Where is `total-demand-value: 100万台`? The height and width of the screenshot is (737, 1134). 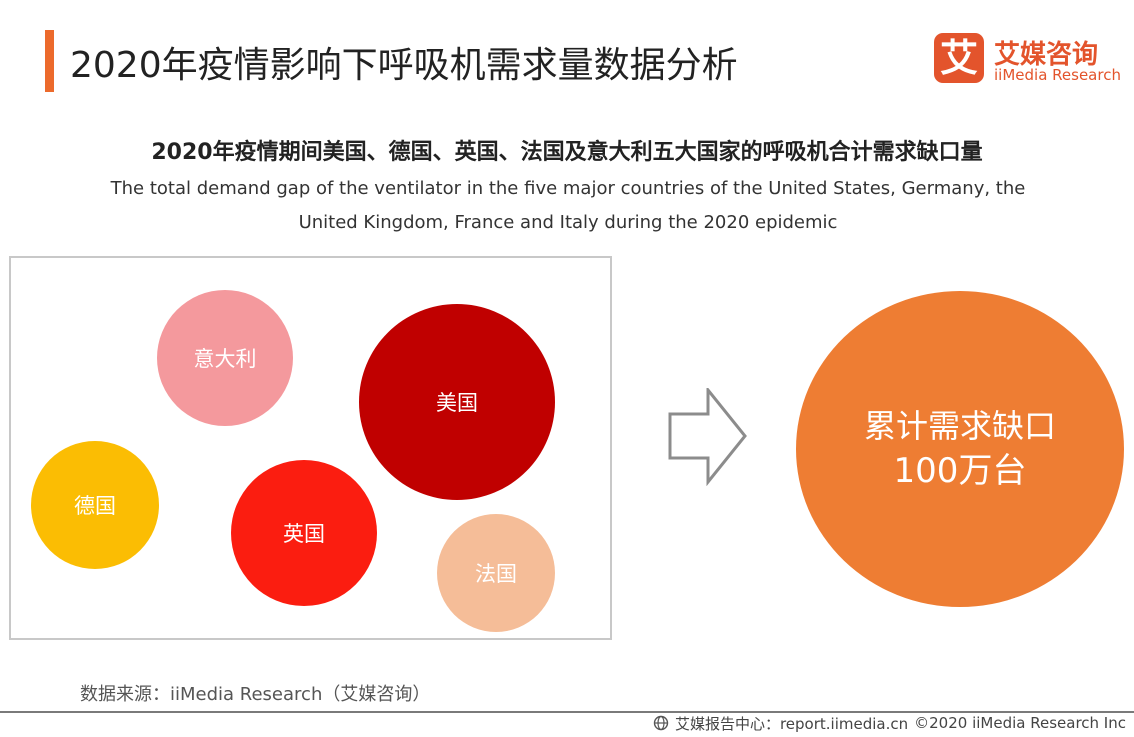 total-demand-value: 100万台 is located at coordinates (960, 471).